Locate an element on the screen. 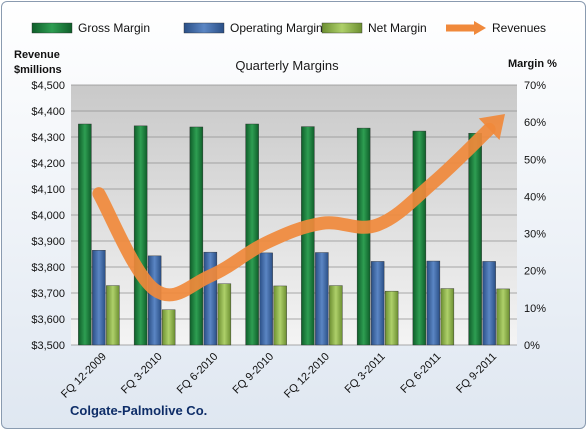  left-tick-label: $3,600 is located at coordinates (48, 320).